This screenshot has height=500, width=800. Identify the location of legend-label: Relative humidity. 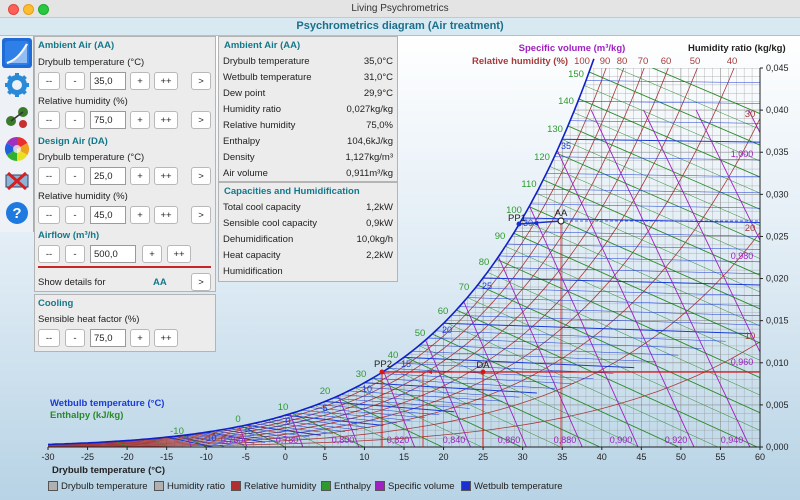
(280, 486).